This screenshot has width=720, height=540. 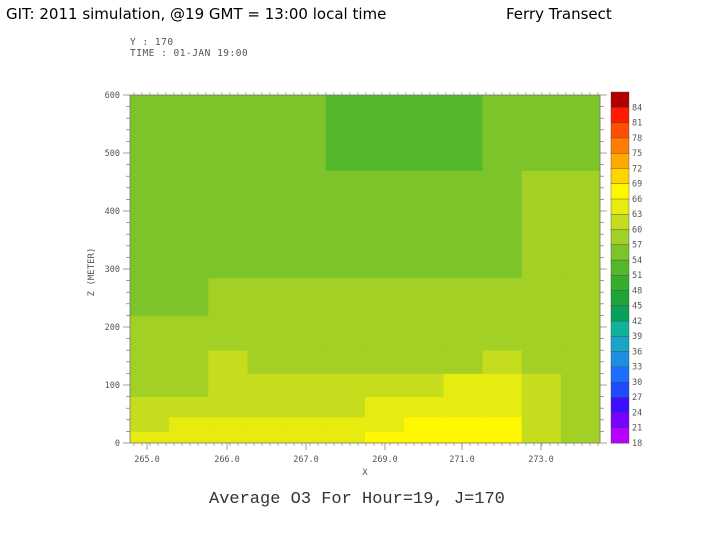 What do you see at coordinates (227, 460) in the screenshot?
I see `x-tick-label: 266.0` at bounding box center [227, 460].